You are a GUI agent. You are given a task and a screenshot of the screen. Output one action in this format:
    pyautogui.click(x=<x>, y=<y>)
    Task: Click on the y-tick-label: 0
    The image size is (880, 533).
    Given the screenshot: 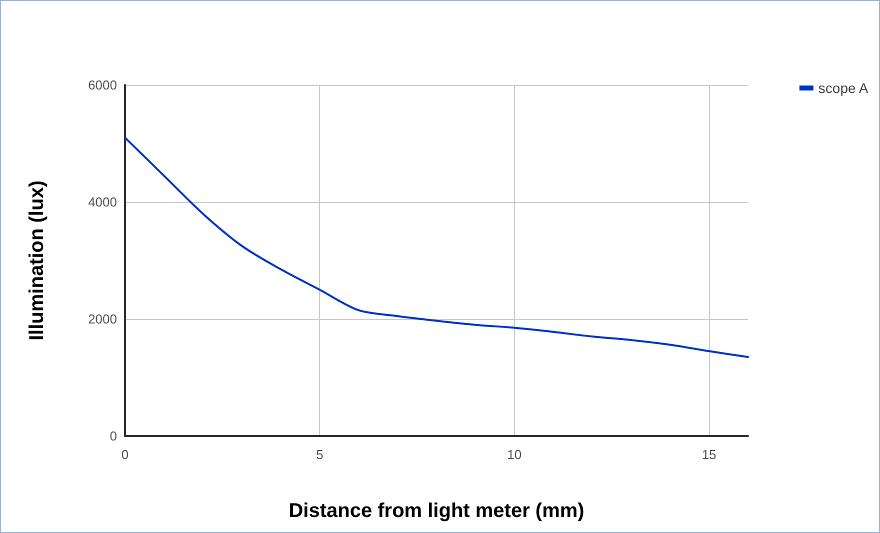 What is the action you would take?
    pyautogui.click(x=113, y=436)
    